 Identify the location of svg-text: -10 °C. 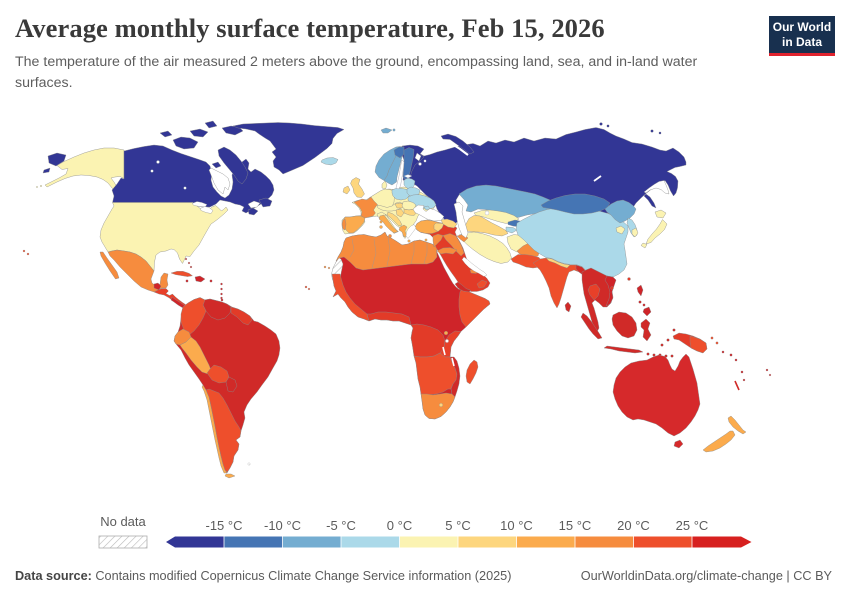
(282, 525).